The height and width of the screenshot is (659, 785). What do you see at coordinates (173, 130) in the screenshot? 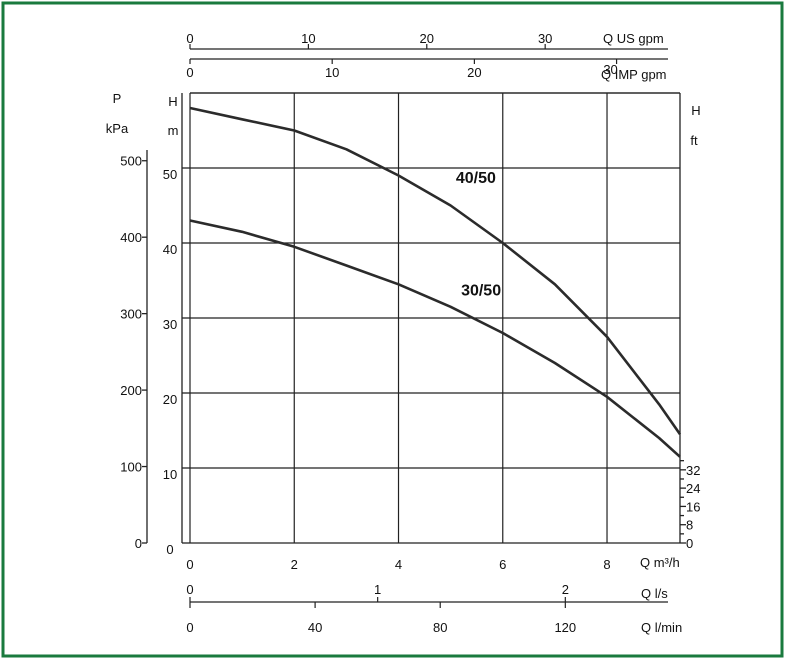
I see `axis-label-m: m` at bounding box center [173, 130].